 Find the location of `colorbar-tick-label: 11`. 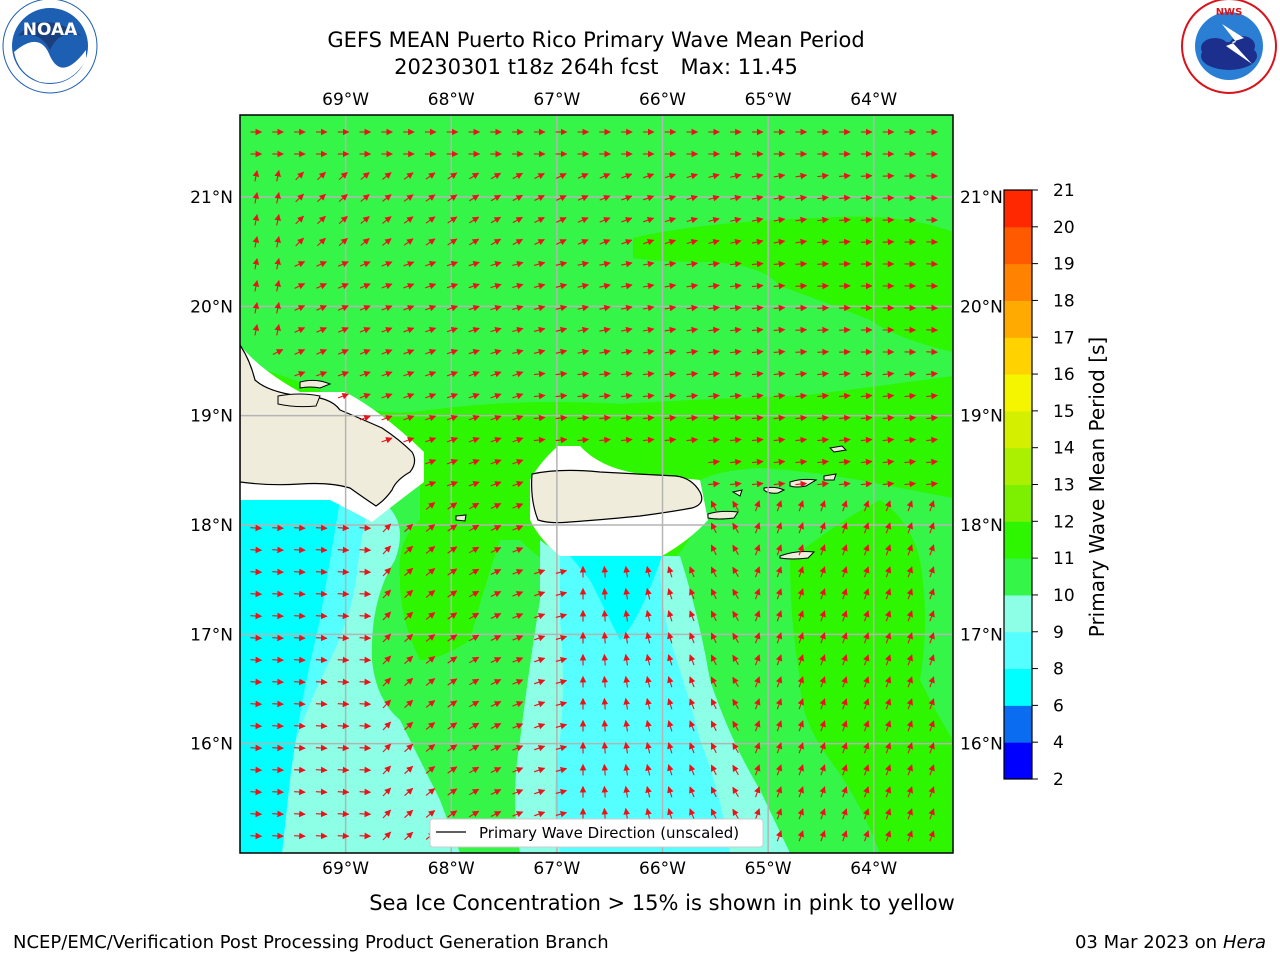

colorbar-tick-label: 11 is located at coordinates (1064, 559).